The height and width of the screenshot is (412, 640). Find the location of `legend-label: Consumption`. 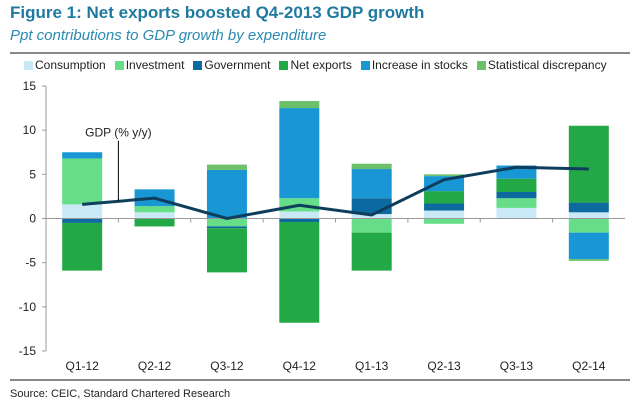

legend-label: Consumption is located at coordinates (70, 65).